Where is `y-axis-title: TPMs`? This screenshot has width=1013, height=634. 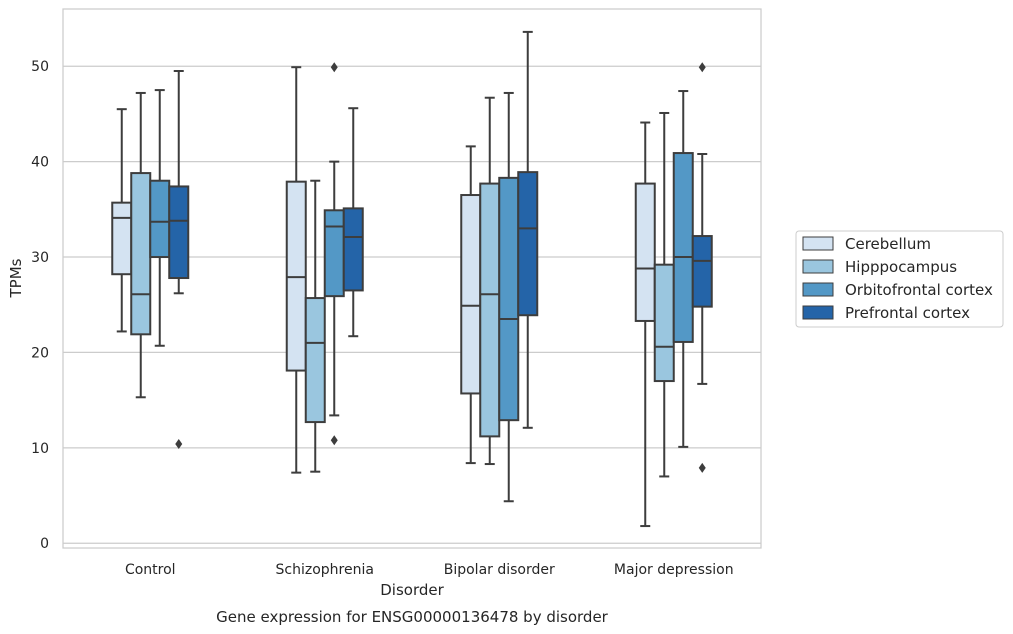
y-axis-title: TPMs is located at coordinates (16, 278).